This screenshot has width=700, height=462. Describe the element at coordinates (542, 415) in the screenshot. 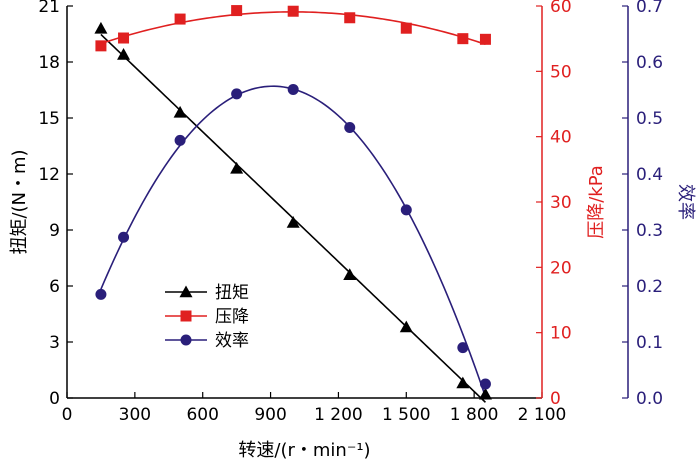

I see `x-tick-label: 2 100` at that location.